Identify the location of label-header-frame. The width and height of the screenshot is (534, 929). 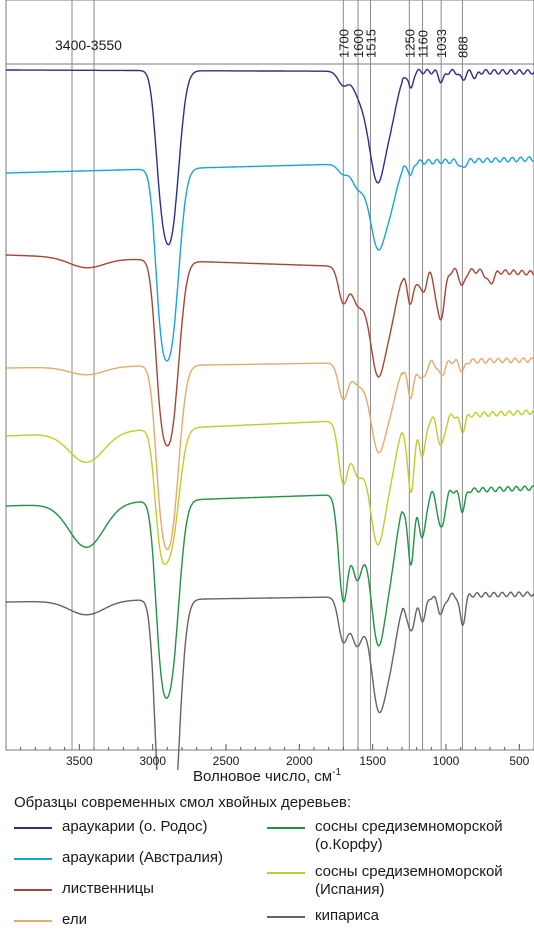
(269, 32).